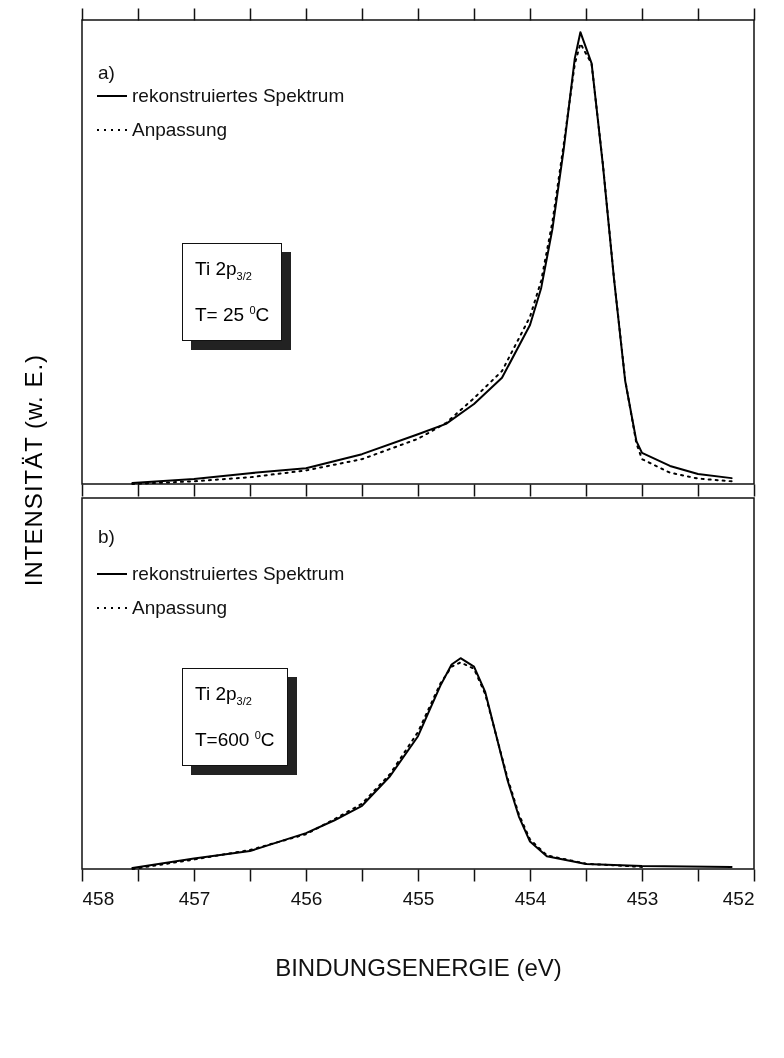 This screenshot has width=784, height=1058. I want to click on annotation: T=600 $^{0}$C, so click(235, 739).